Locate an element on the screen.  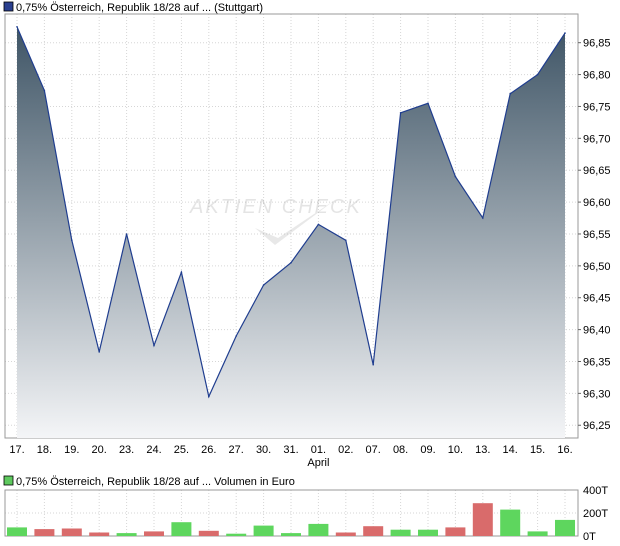
y-tick-label: 96,85 is located at coordinates (597, 44).